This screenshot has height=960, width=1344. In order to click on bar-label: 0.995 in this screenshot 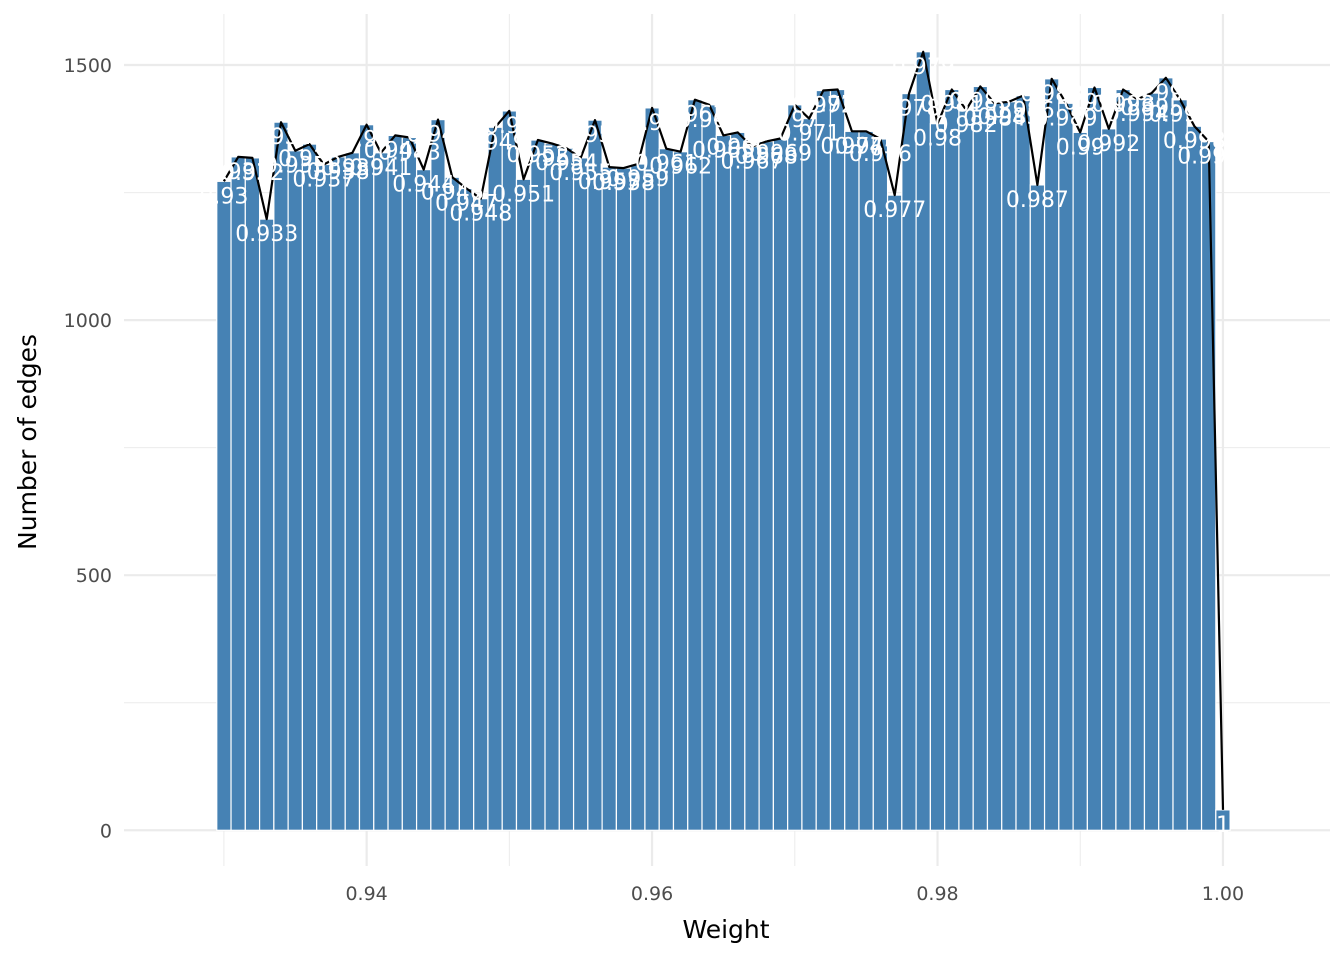, I will do `click(1151, 108)`.